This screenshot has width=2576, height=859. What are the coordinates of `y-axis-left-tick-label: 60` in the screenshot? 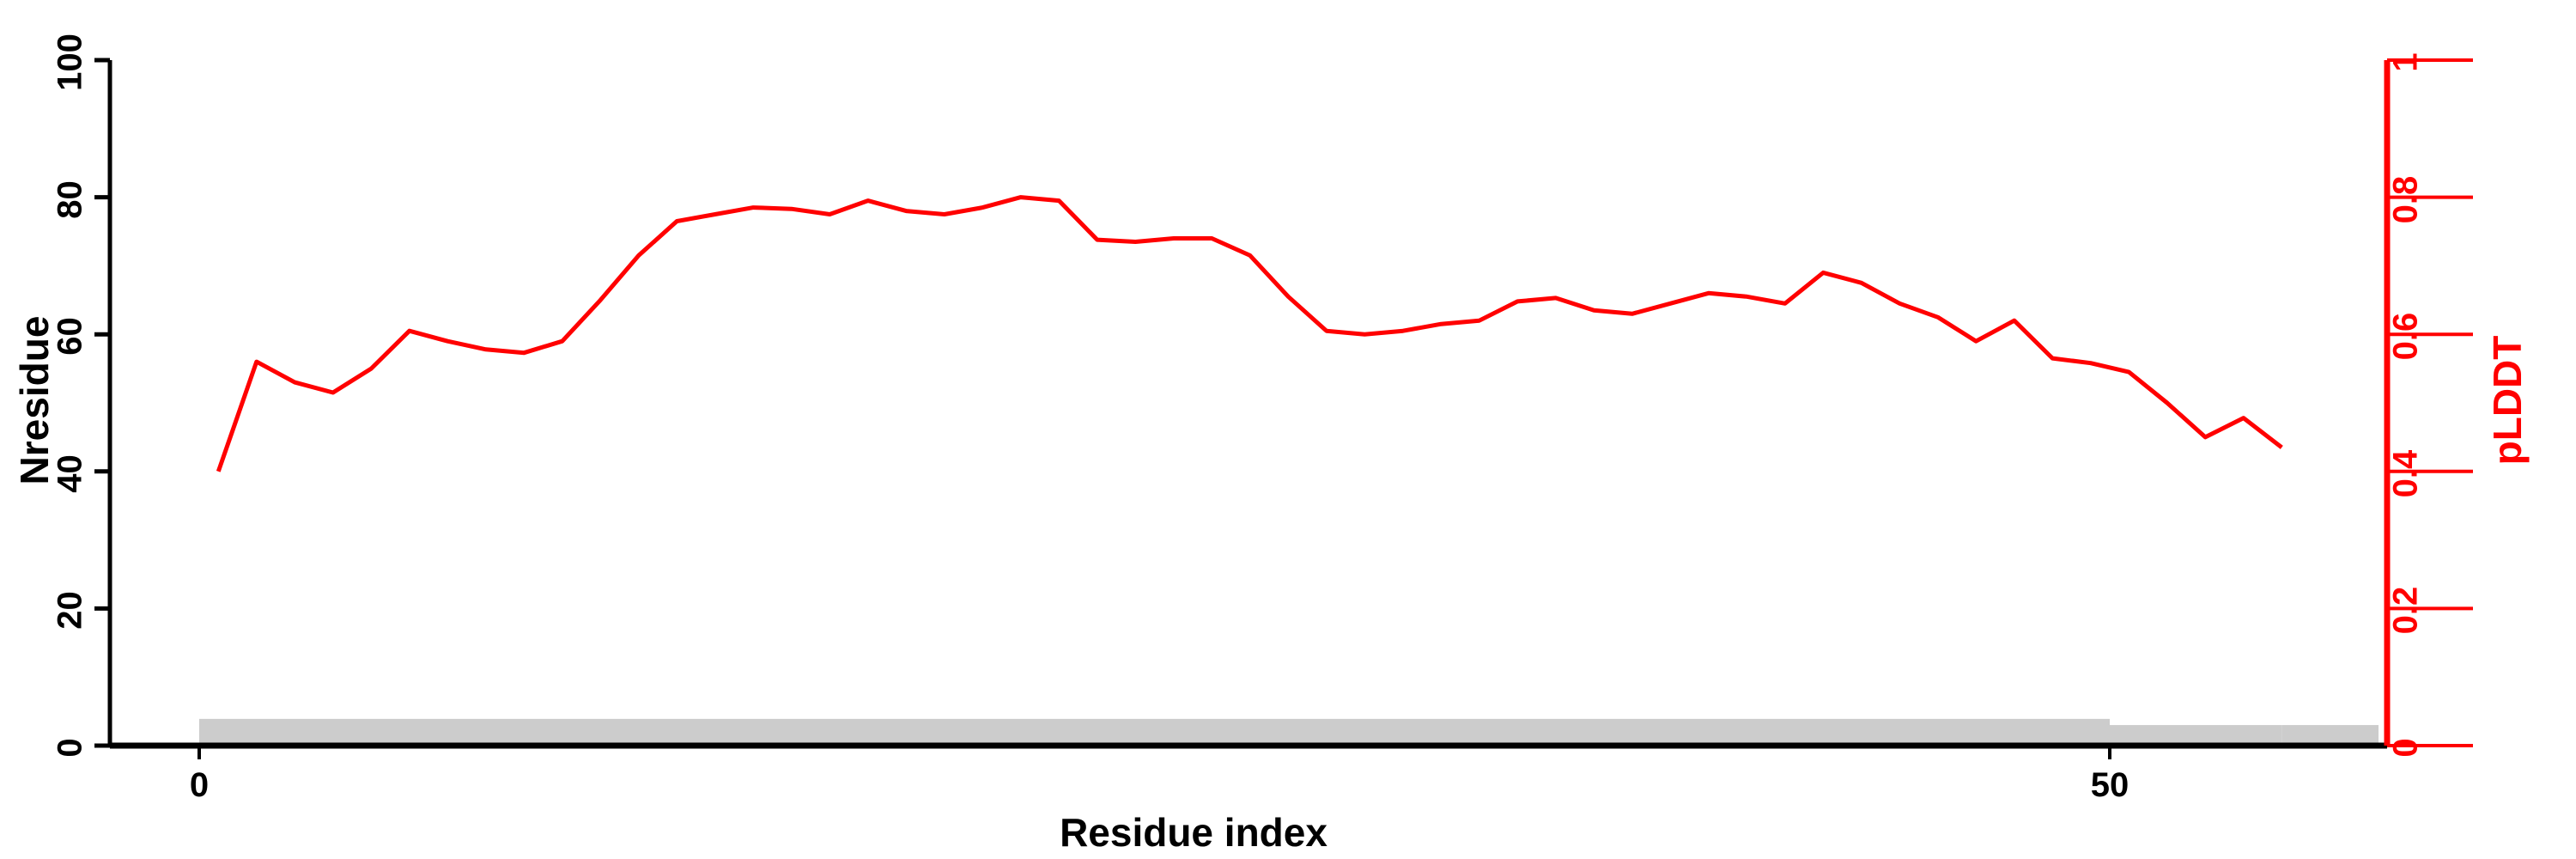 It's located at (70, 337).